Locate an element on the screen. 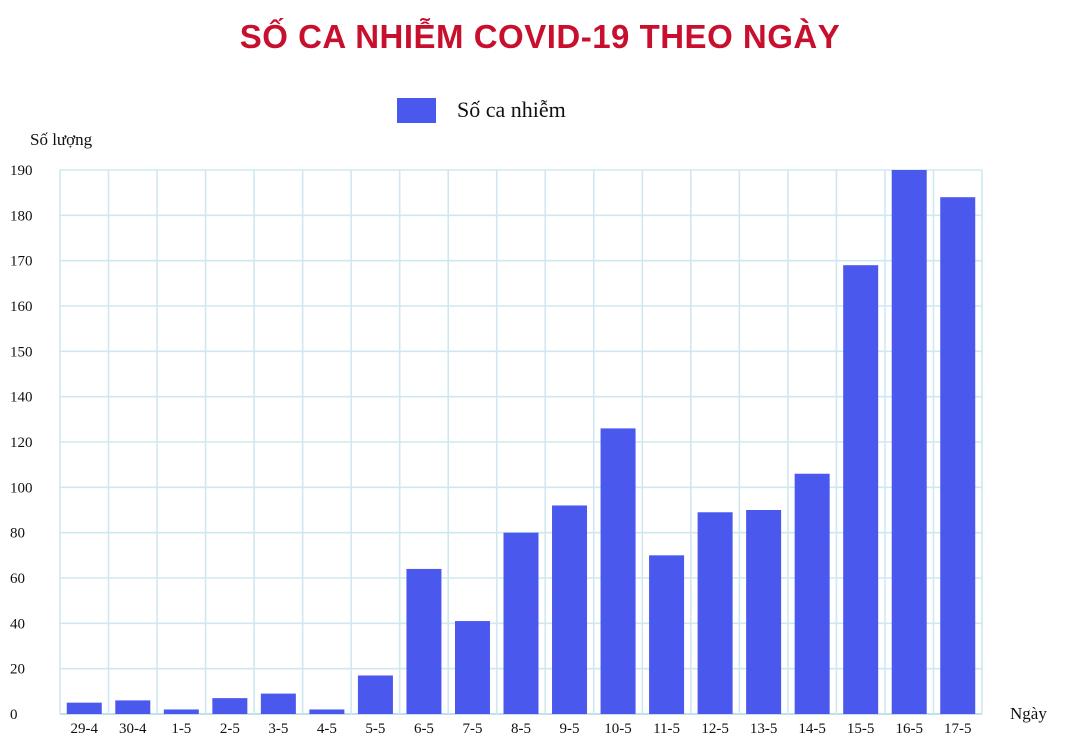 This screenshot has width=1080, height=755. x-tick-label: 13-5 is located at coordinates (764, 729).